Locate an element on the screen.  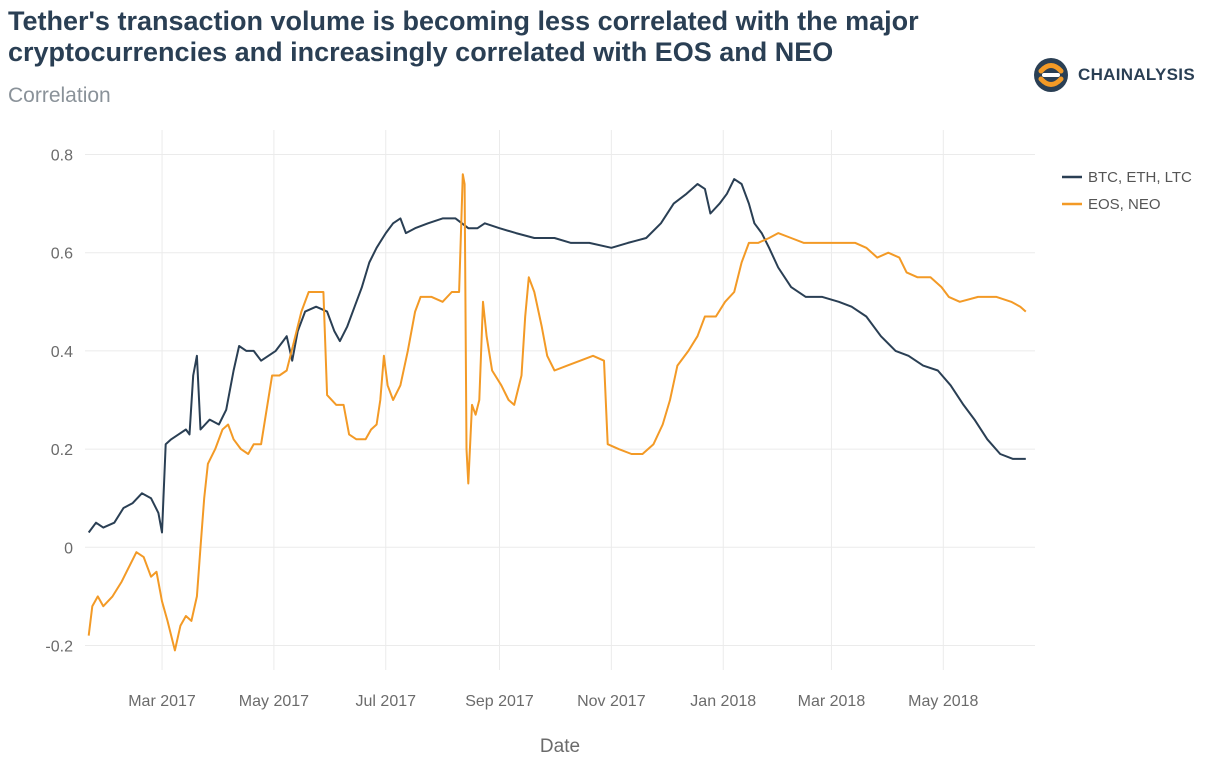
y-axis-ticks: -0.2 0 0.2 0.4 0.6 0.8 is located at coordinates (59, 402).